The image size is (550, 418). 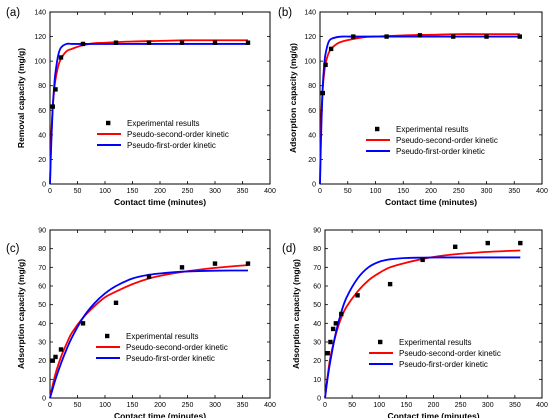 What do you see at coordinates (310, 62) in the screenshot?
I see `y-tick-label: 100` at bounding box center [310, 62].